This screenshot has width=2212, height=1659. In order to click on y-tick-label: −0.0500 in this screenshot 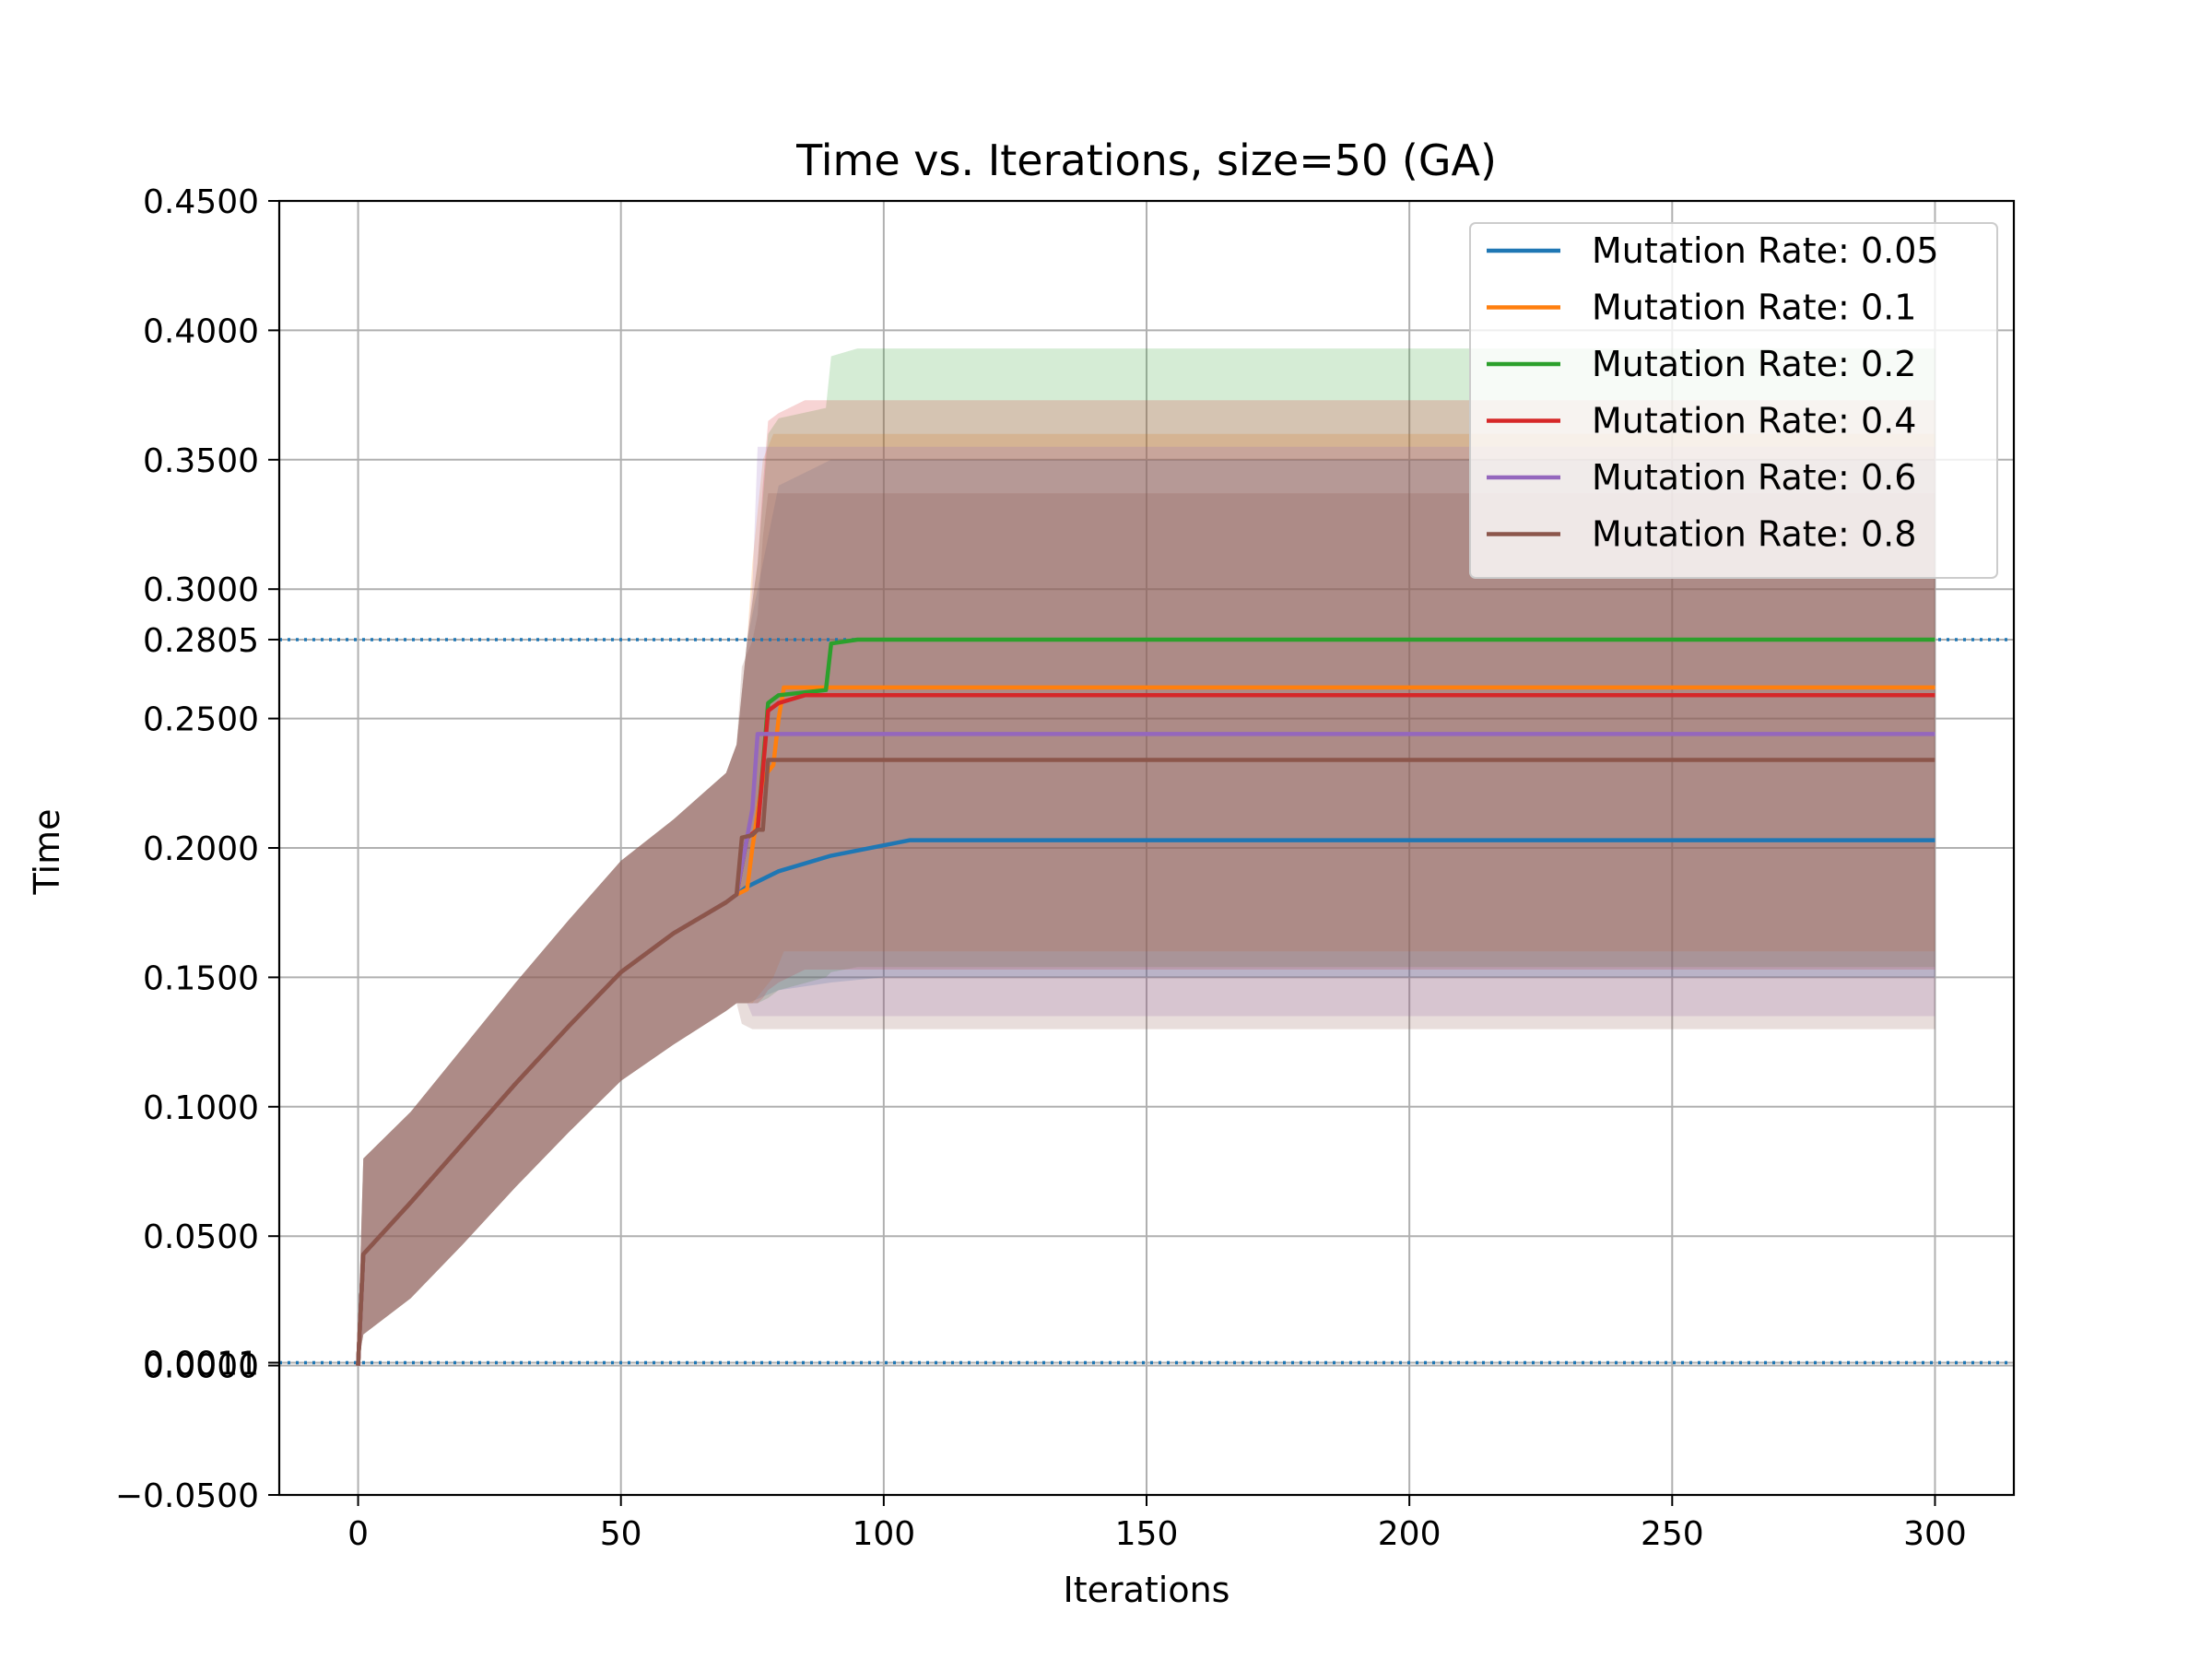, I will do `click(187, 1496)`.